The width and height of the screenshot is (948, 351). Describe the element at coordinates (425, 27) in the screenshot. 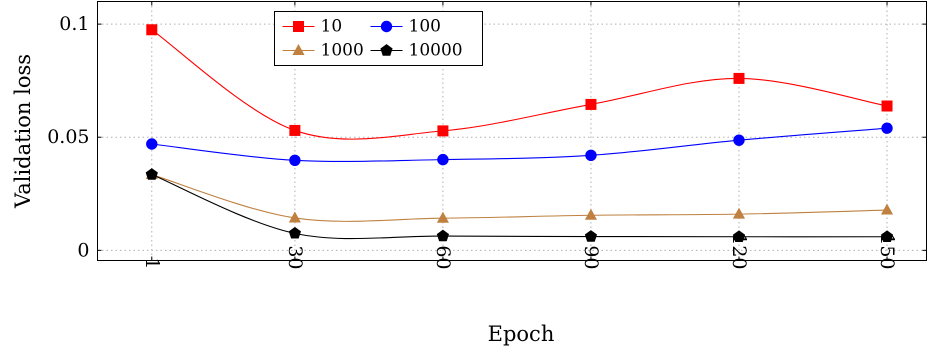

I see `legend-label: 100` at that location.